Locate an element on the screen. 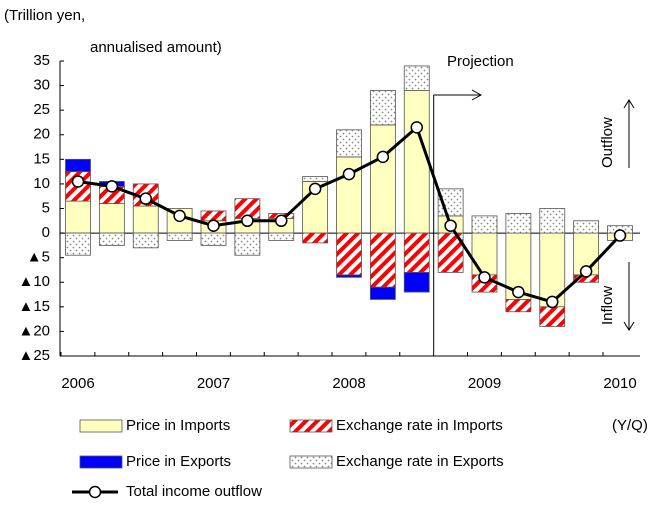  x-tick-label: 2006 is located at coordinates (77, 383).